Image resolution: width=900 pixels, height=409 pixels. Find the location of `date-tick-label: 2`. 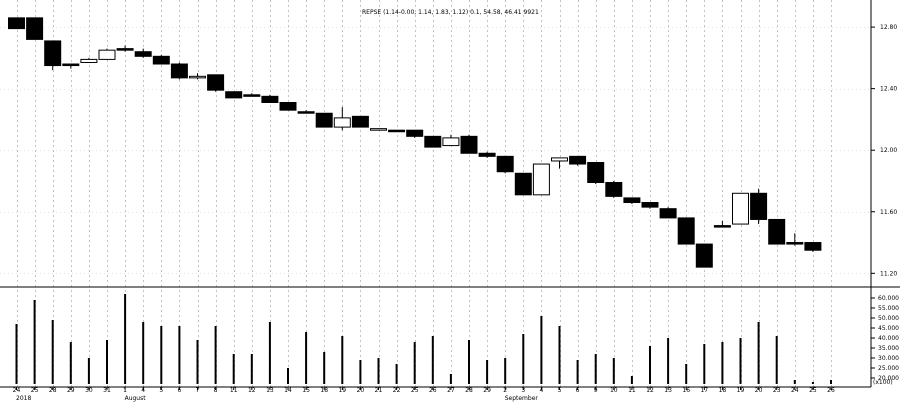

date-tick-label: 2 is located at coordinates (505, 390).